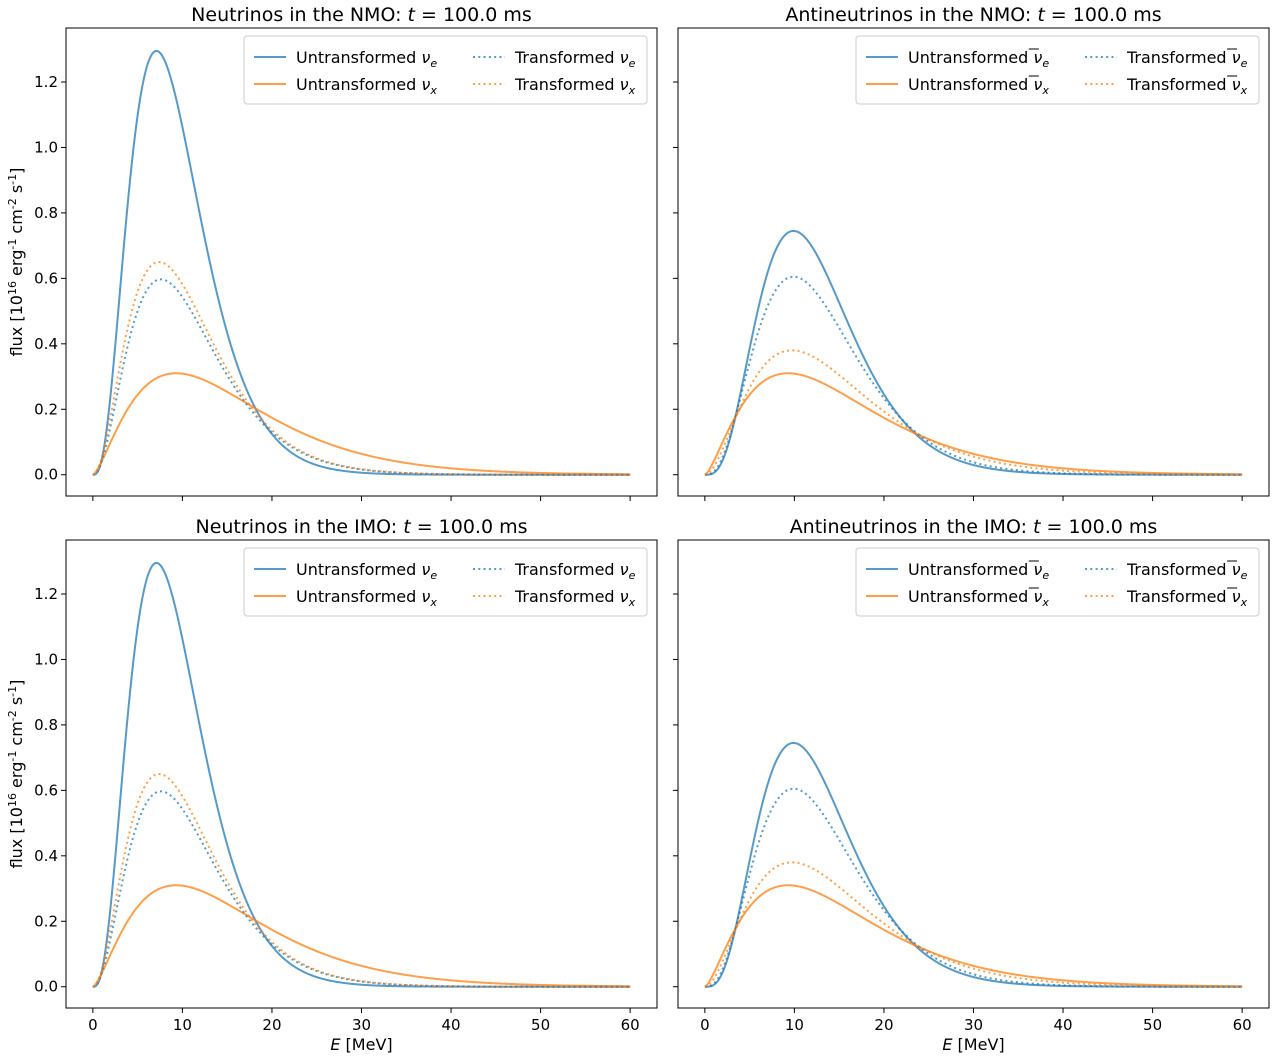  Describe the element at coordinates (973, 15) in the screenshot. I see `panel-title: Antineutrinos in the NMO: t = 100.0 ms` at that location.